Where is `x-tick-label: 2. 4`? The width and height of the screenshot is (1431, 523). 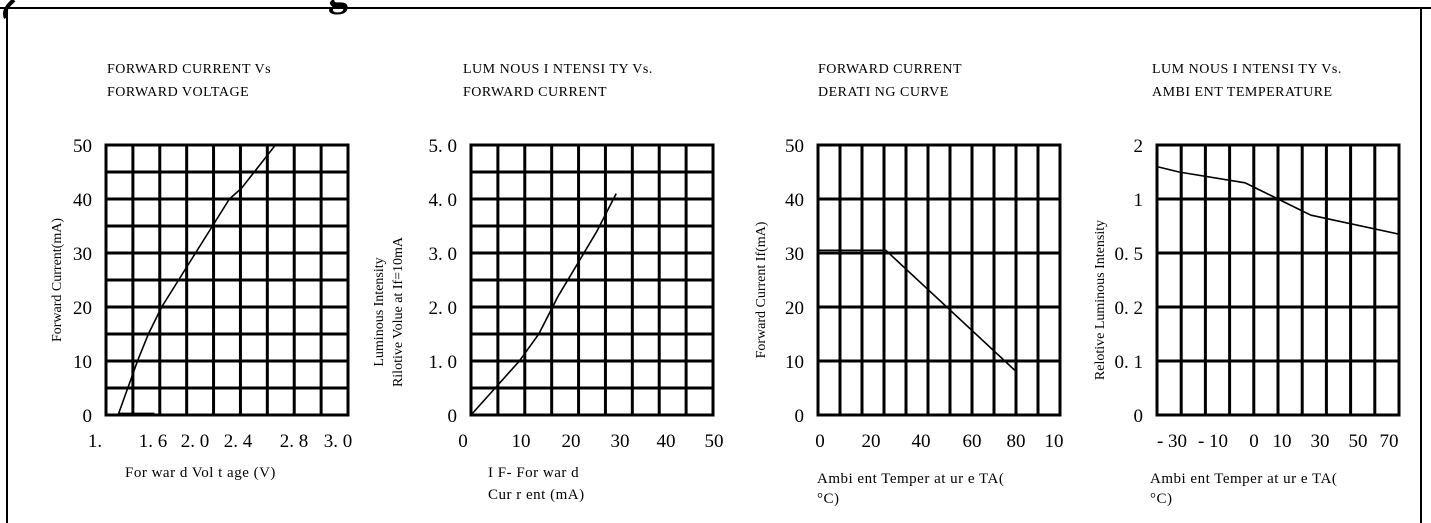
x-tick-label: 2. 4 is located at coordinates (238, 441).